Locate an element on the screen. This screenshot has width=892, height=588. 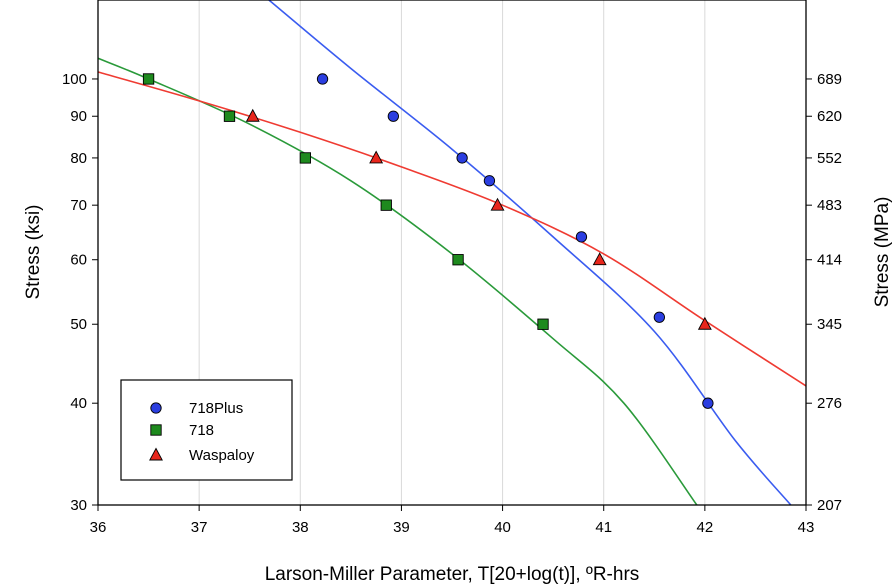
y-tick-label: 40 is located at coordinates (78, 403).